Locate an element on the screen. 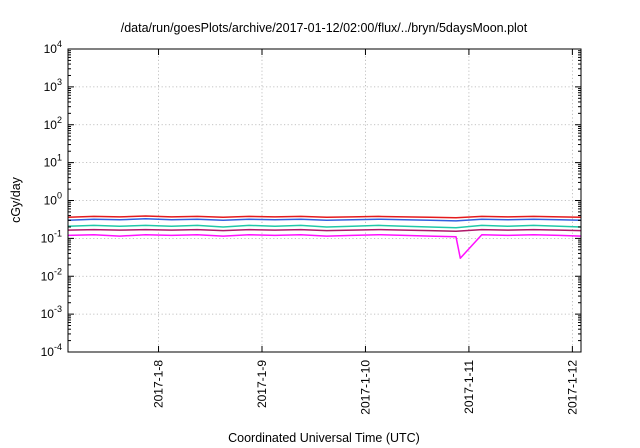 The width and height of the screenshot is (640, 448). x-tick-label: 2017-1-11 is located at coordinates (469, 387).